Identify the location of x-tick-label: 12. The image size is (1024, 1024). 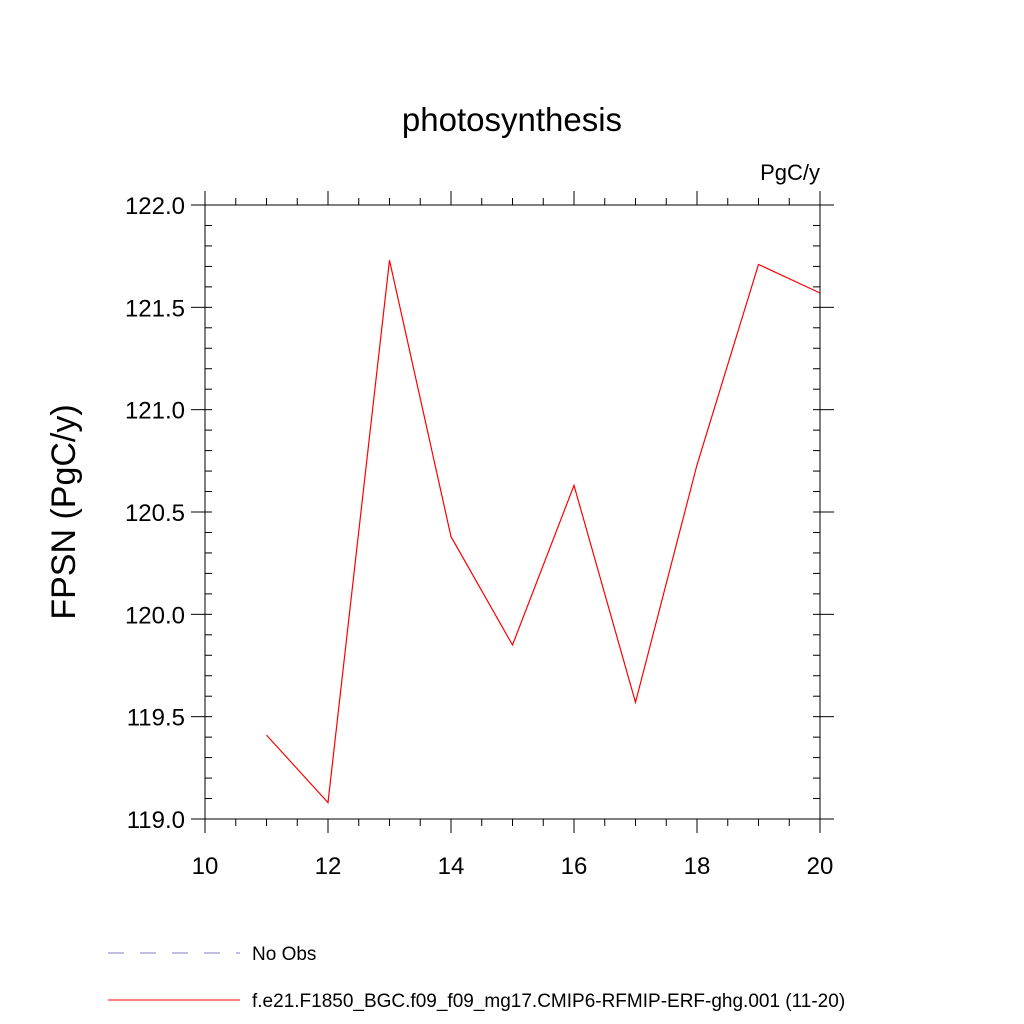
(328, 866).